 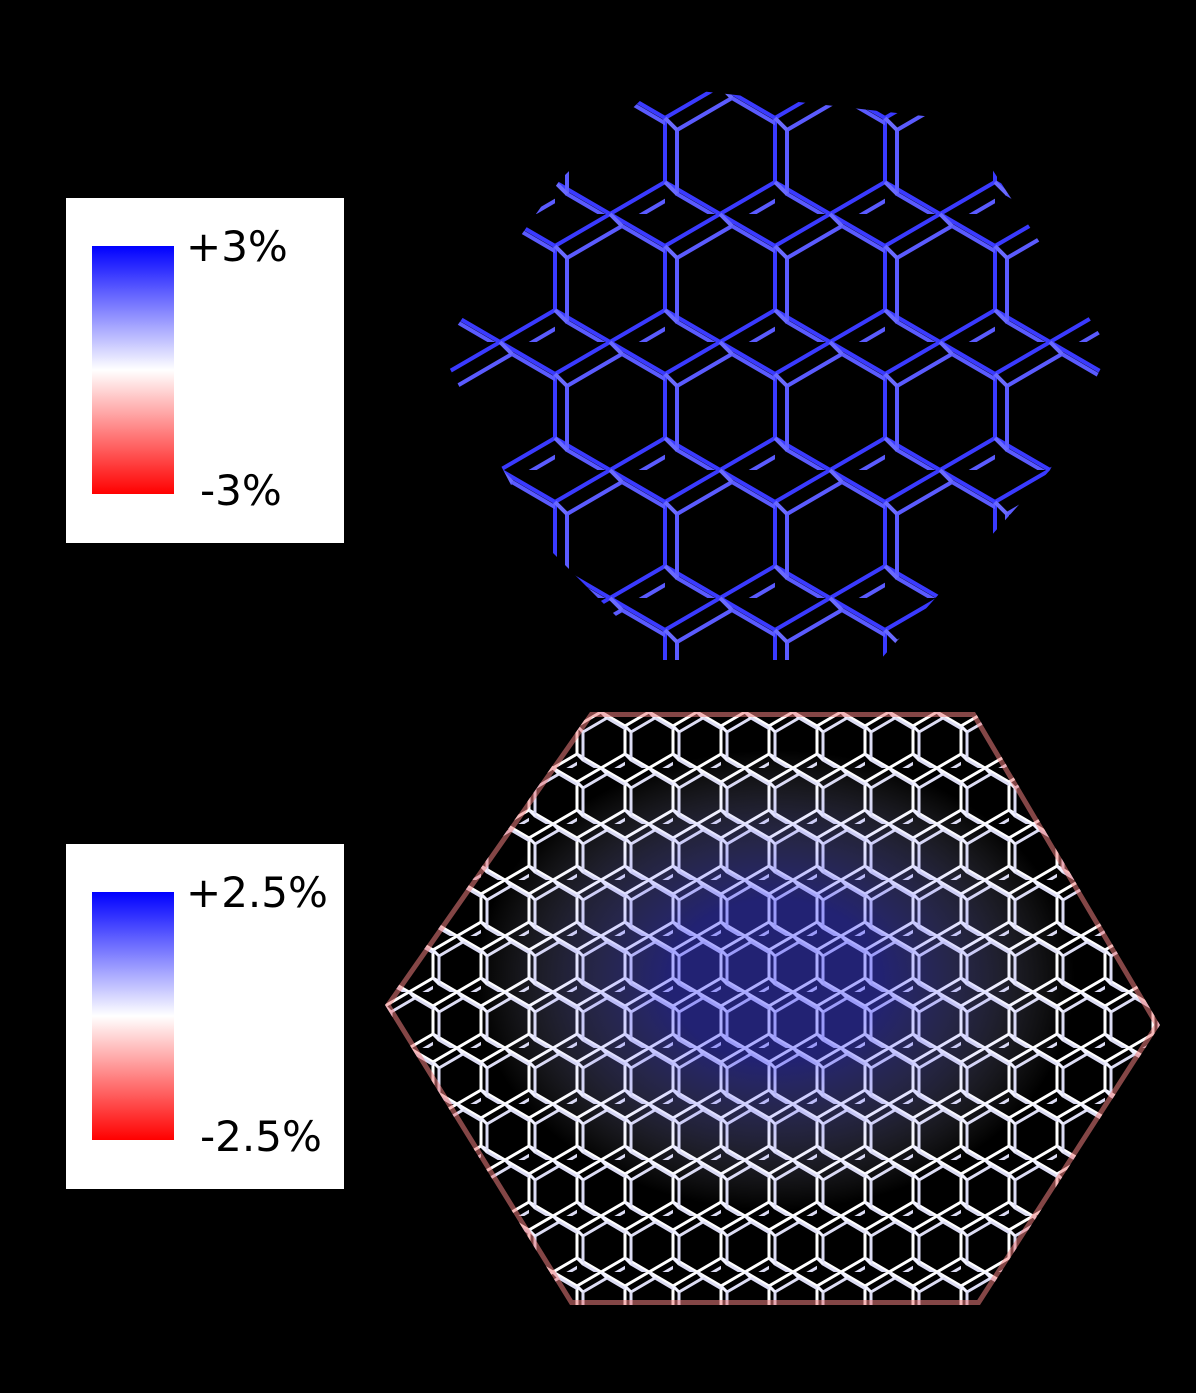 What do you see at coordinates (205, 370) in the screenshot?
I see `strain-legend-top: +3% -3%` at bounding box center [205, 370].